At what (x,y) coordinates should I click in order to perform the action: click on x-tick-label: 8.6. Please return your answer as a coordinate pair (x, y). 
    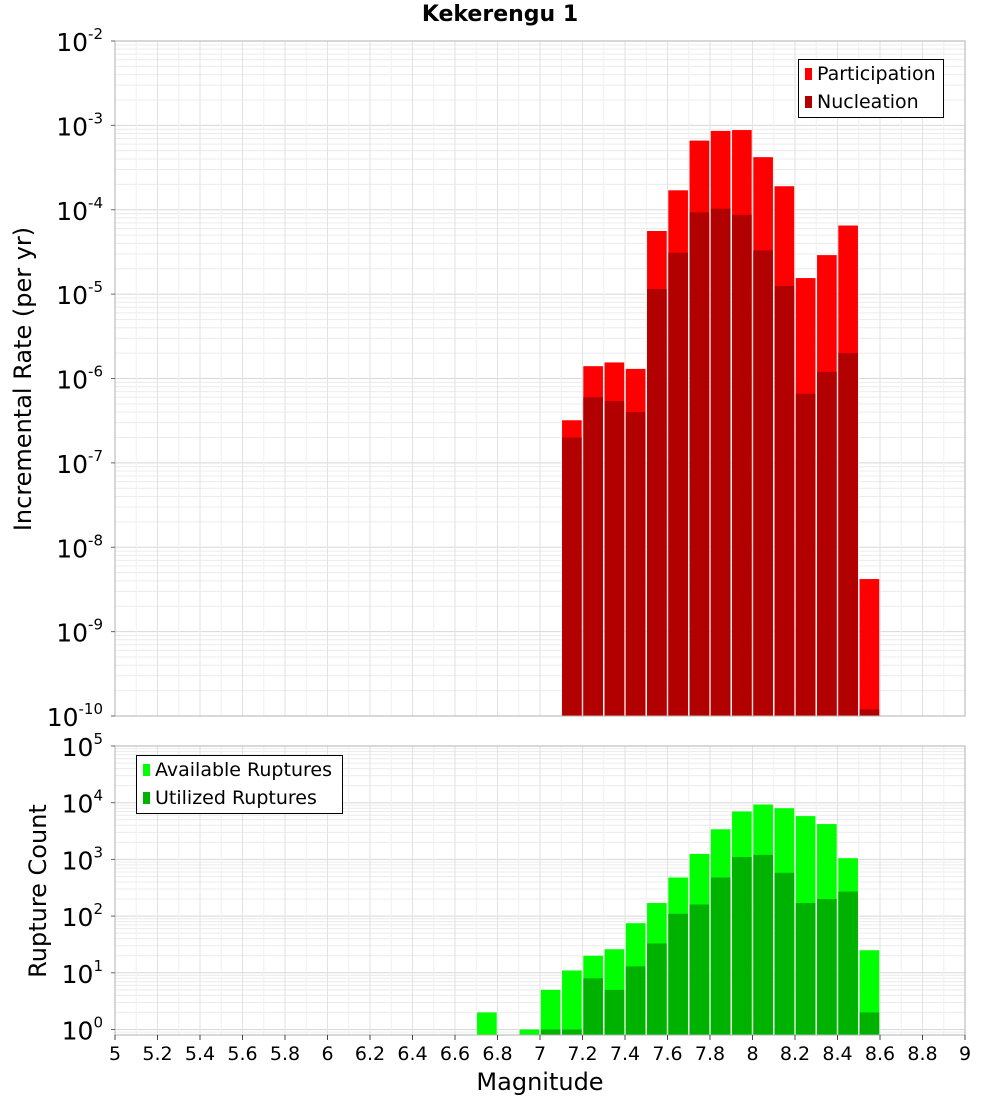
    Looking at the image, I should click on (880, 1054).